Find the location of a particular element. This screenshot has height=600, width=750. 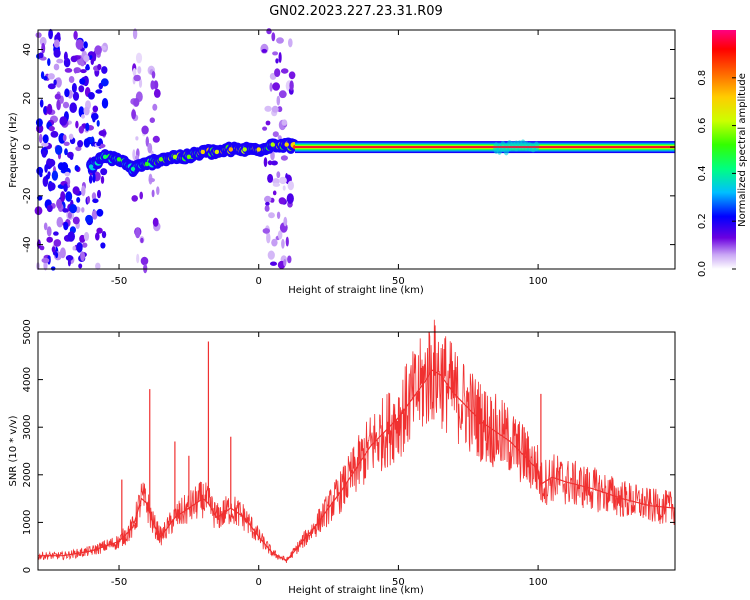

colorbar-tick-label: 0.8 is located at coordinates (702, 78).